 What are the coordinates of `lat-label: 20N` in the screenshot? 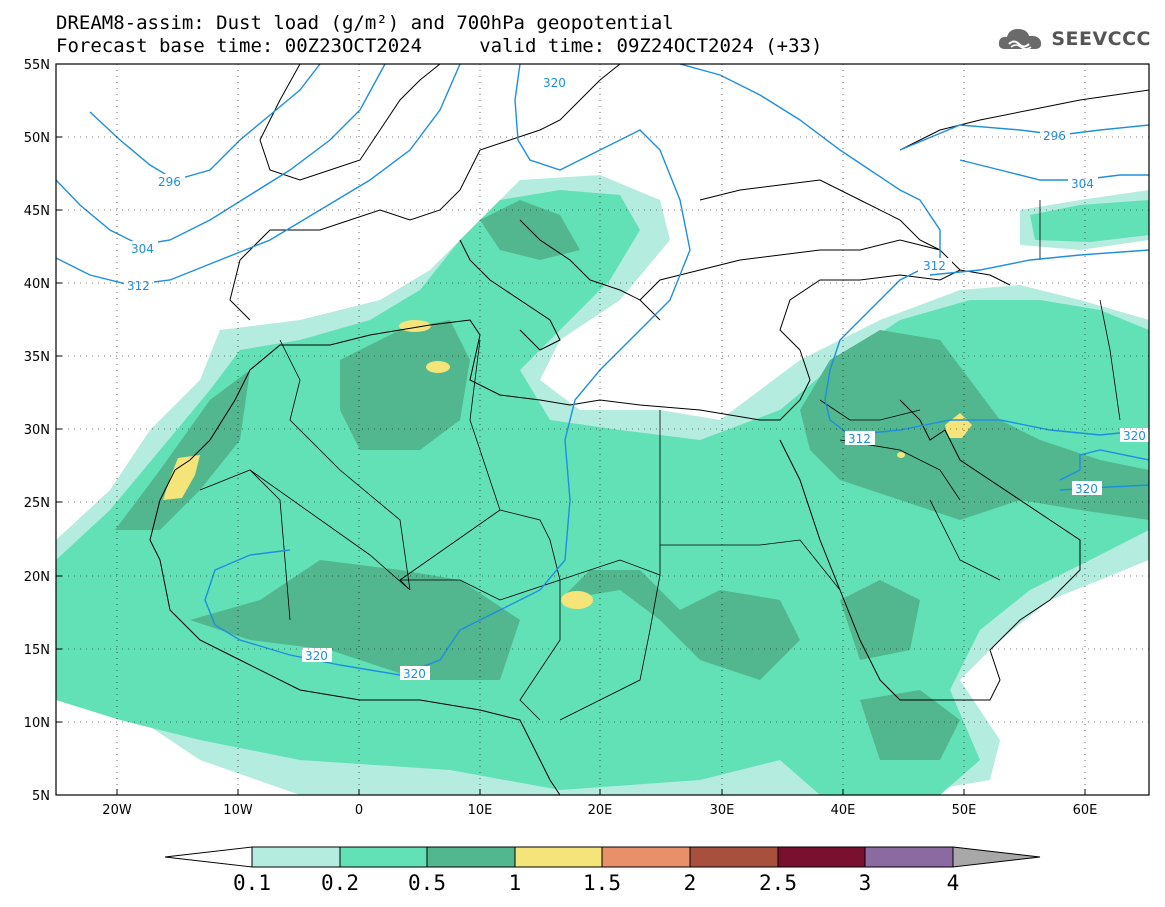 It's located at (37, 577).